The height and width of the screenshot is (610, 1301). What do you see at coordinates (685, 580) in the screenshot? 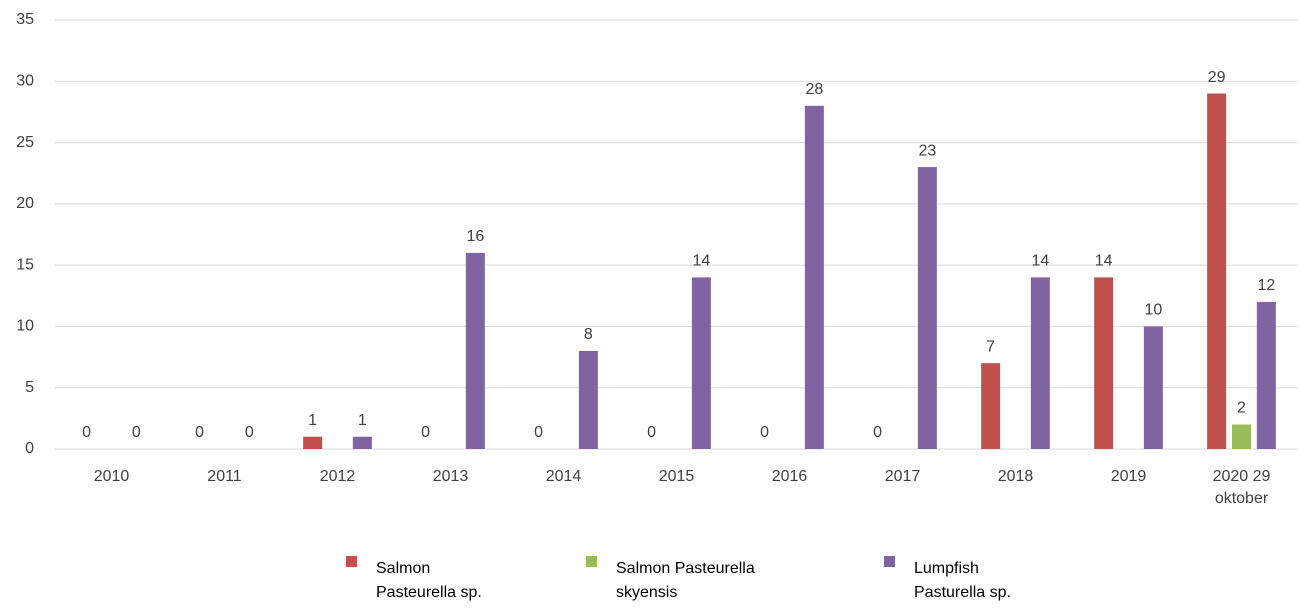
I see `legend-label: Salmon Pasteurella skyensis` at bounding box center [685, 580].